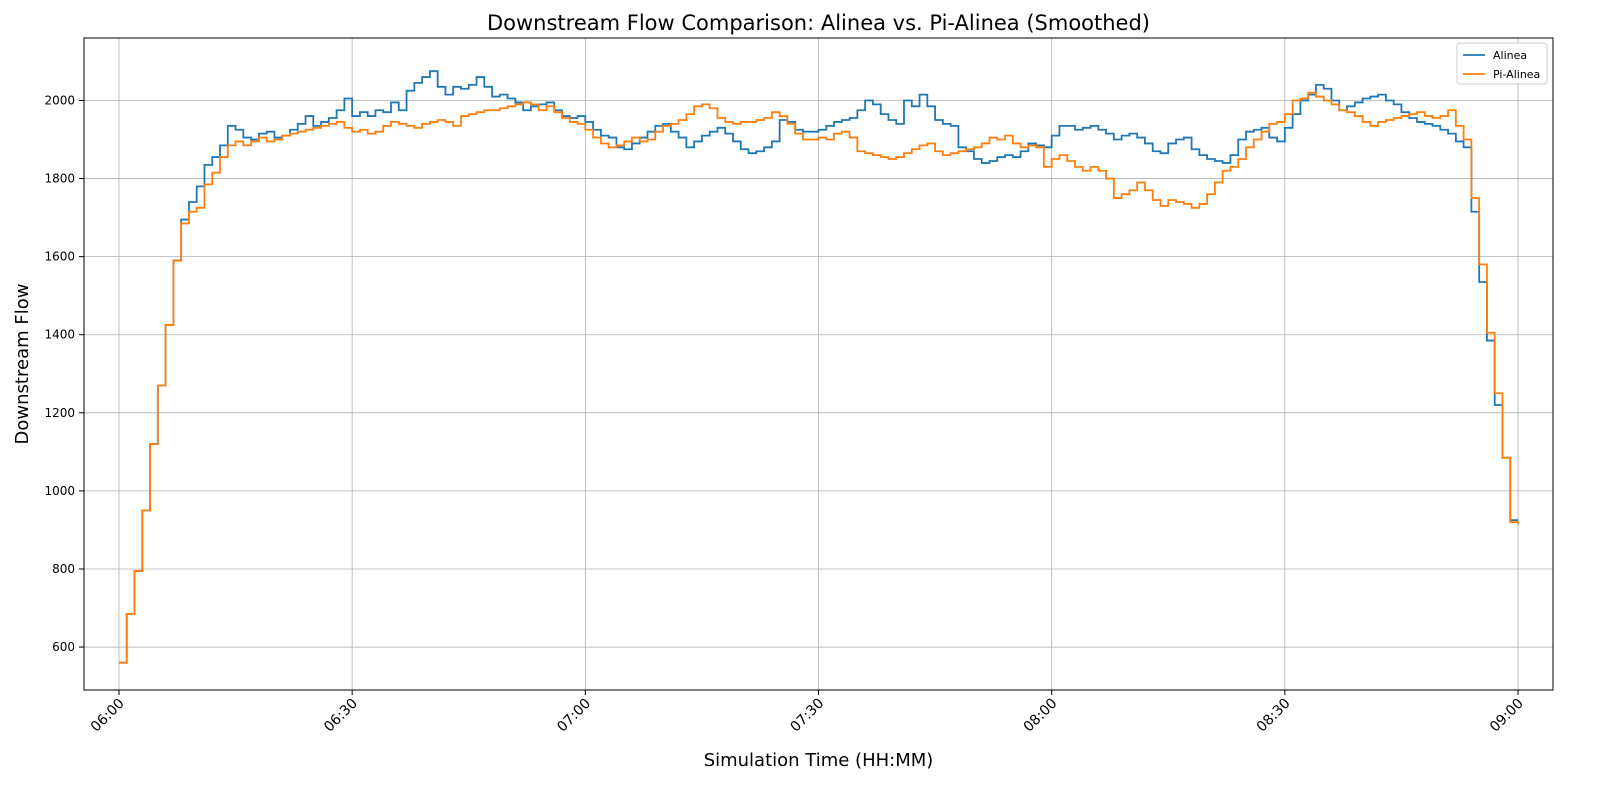 This screenshot has width=1600, height=800. I want to click on y-tick-label: 600, so click(63, 647).